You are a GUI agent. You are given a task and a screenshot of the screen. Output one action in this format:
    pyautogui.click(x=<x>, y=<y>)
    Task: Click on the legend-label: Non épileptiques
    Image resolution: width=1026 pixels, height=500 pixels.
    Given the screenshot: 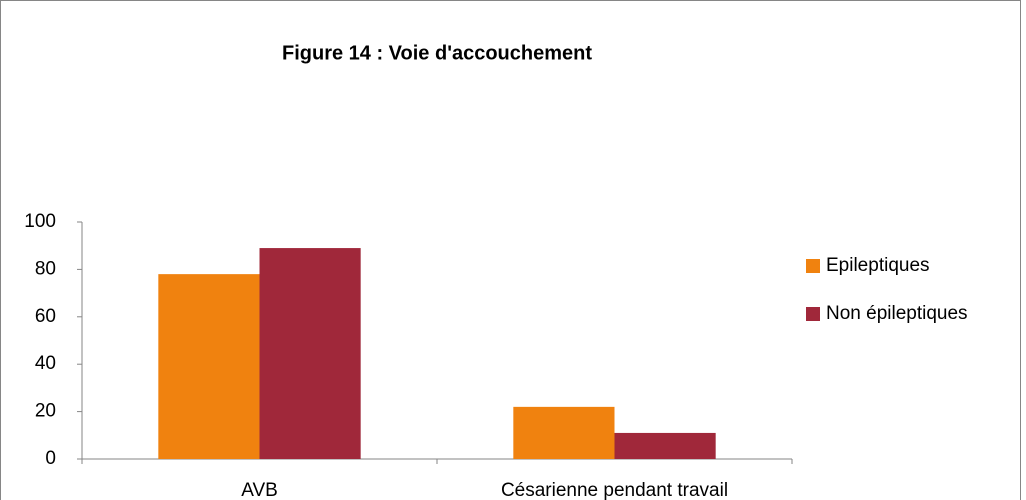 What is the action you would take?
    pyautogui.click(x=897, y=313)
    